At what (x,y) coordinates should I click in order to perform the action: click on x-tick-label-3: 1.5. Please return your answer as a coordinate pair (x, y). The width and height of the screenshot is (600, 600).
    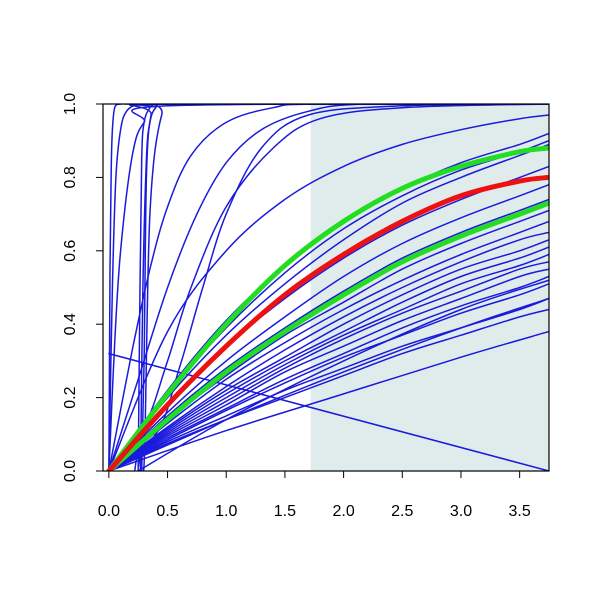
    Looking at the image, I should click on (285, 511).